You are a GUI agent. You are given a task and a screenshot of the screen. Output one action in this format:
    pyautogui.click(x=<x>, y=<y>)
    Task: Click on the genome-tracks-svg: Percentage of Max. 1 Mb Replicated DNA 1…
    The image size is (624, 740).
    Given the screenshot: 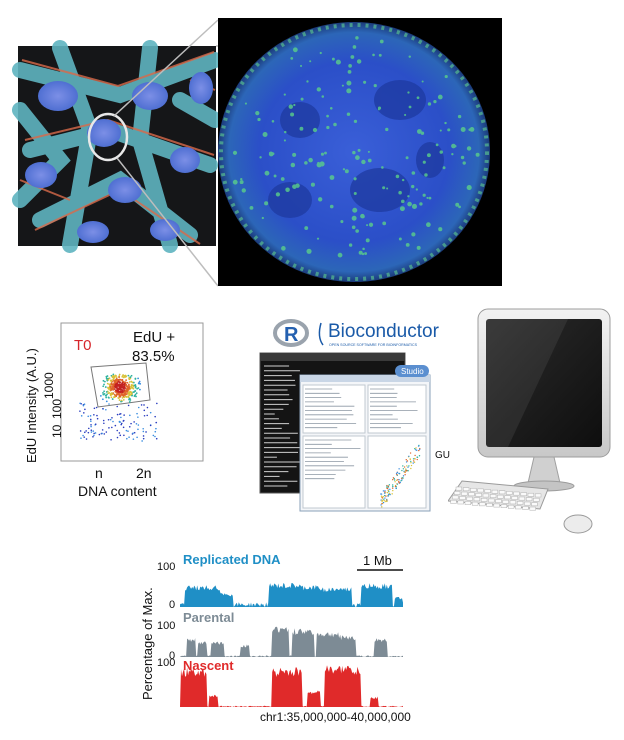 What is the action you would take?
    pyautogui.click(x=275, y=638)
    